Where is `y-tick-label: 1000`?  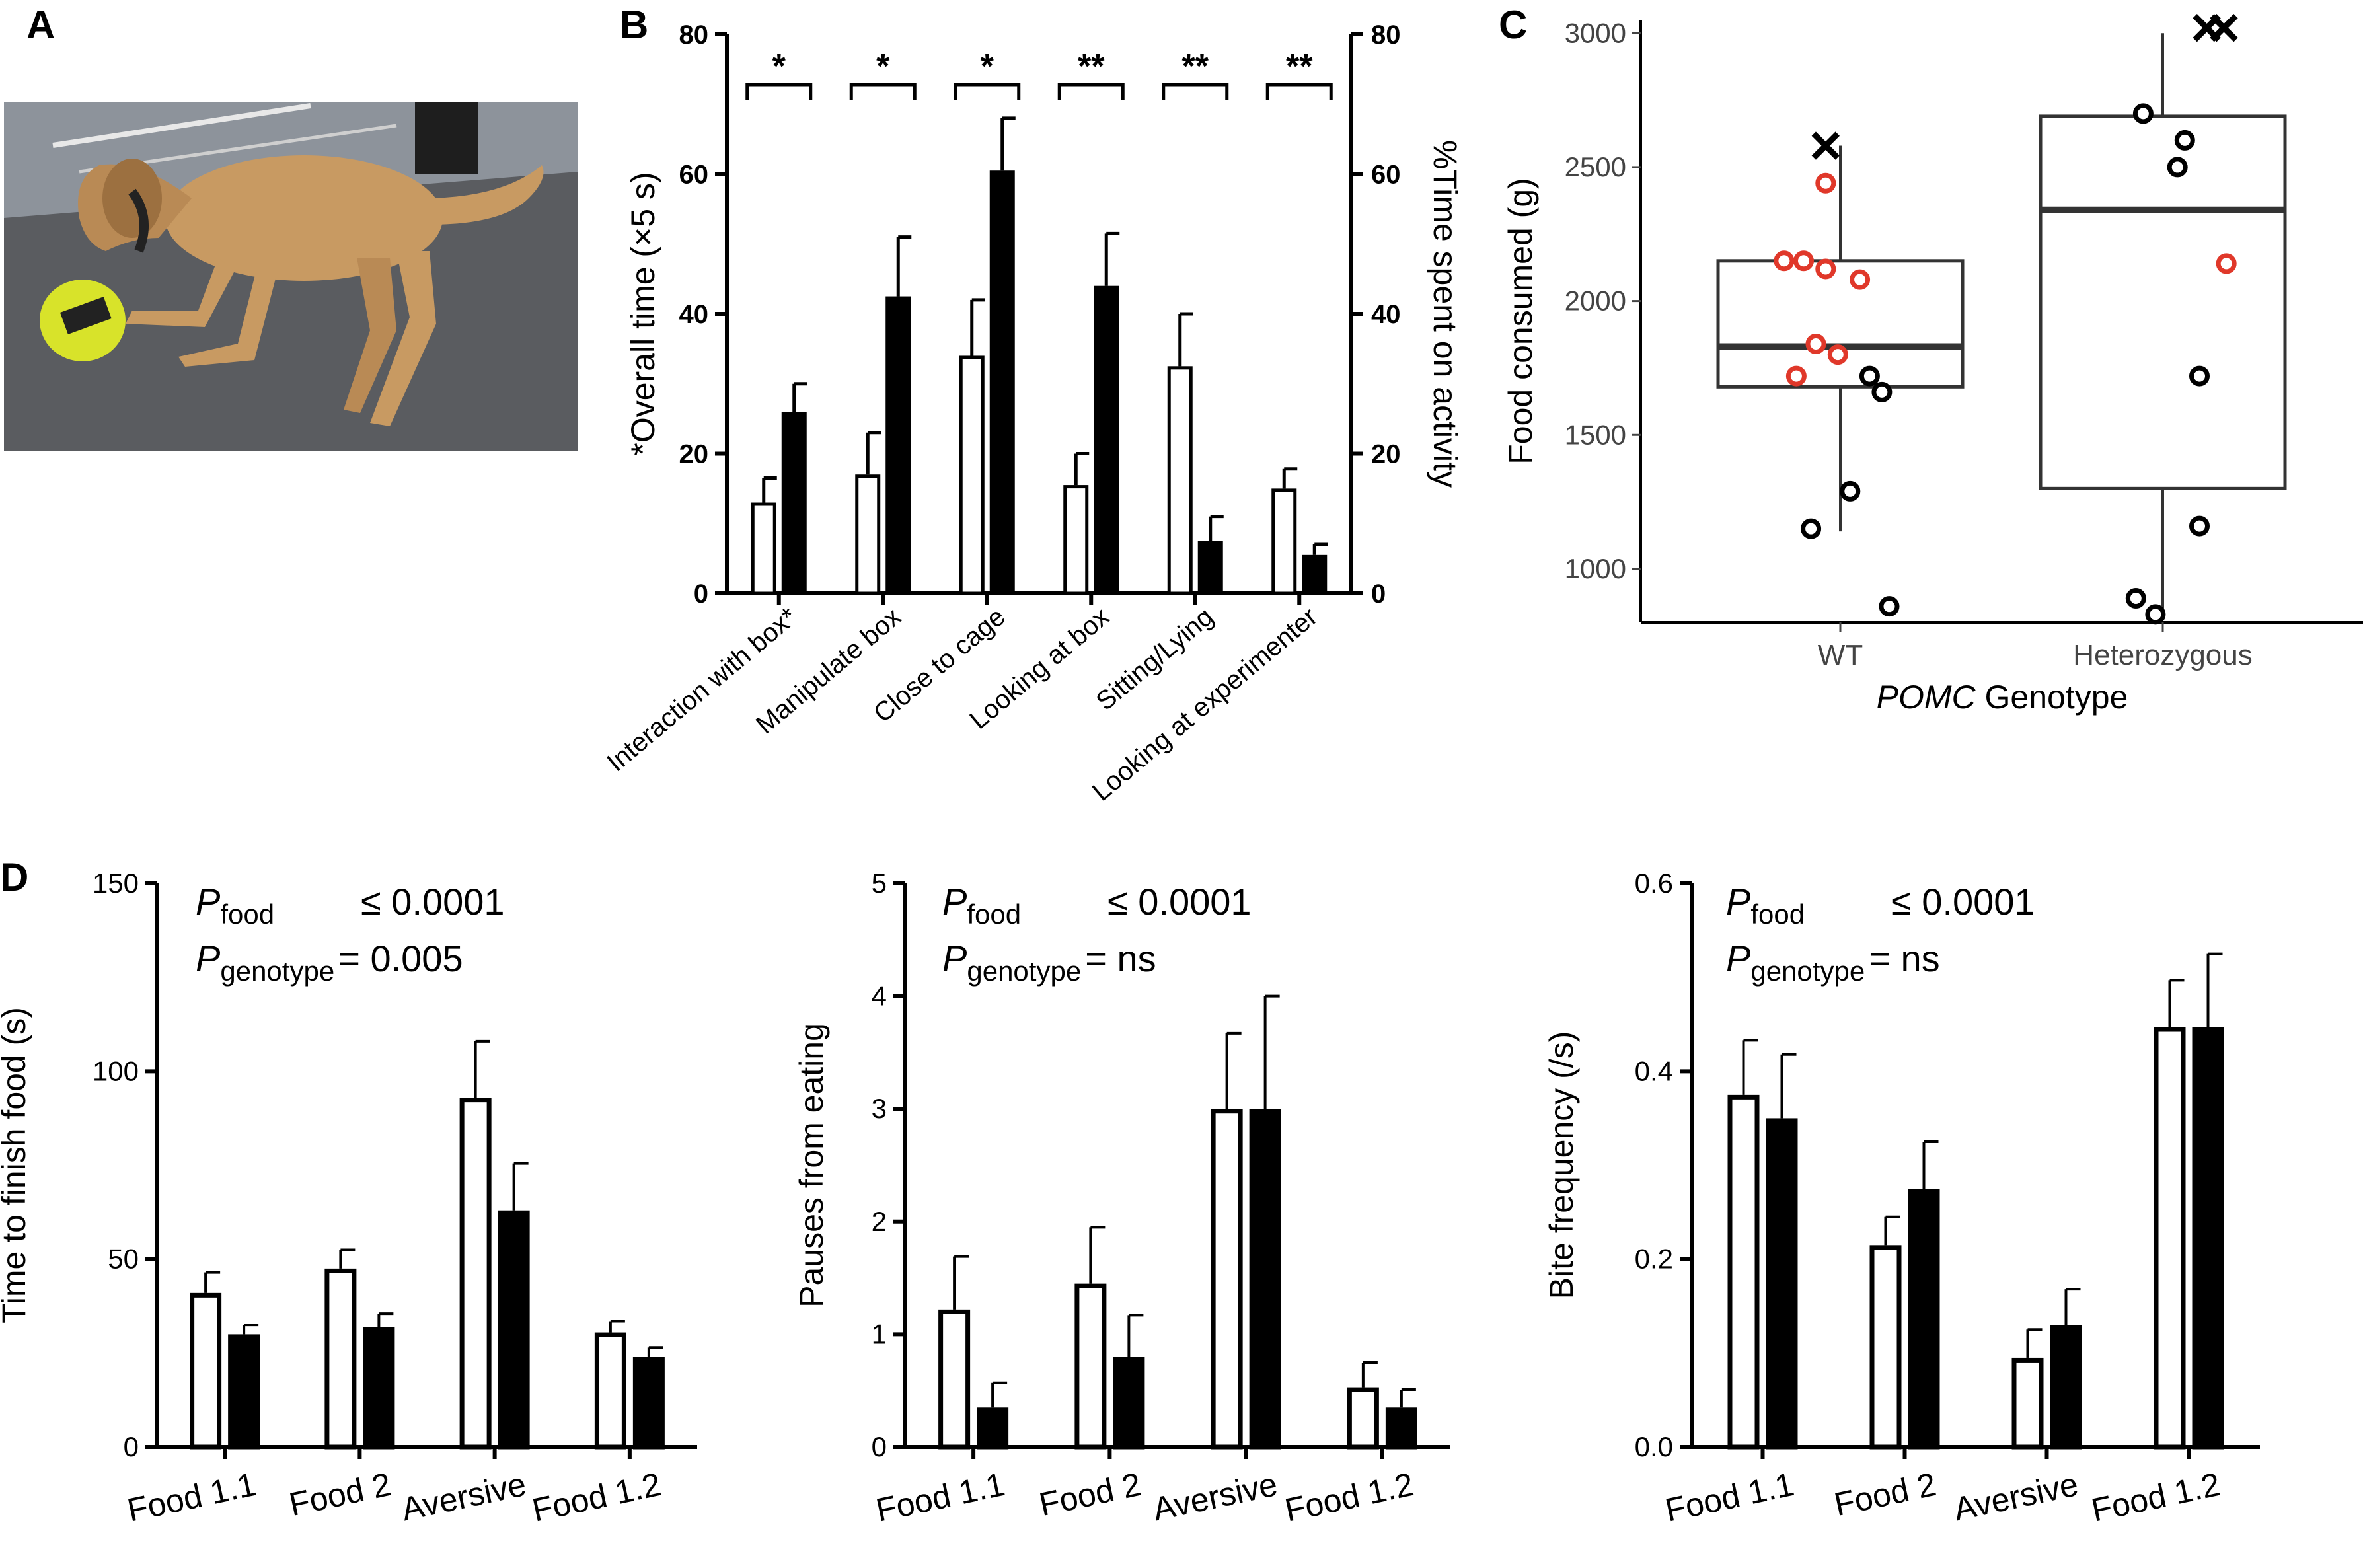 y-tick-label: 1000 is located at coordinates (1595, 568).